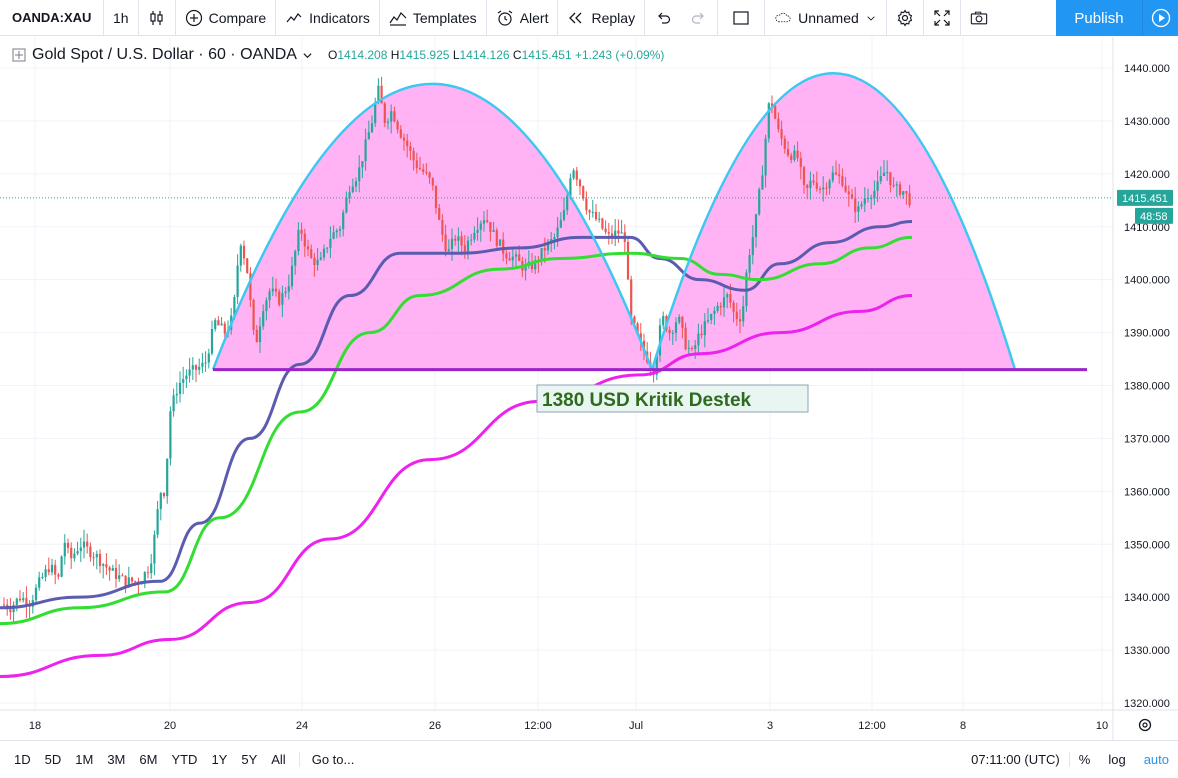 The height and width of the screenshot is (778, 1178). What do you see at coordinates (826, 18) in the screenshot?
I see `layout-name-button: Unnamed` at bounding box center [826, 18].